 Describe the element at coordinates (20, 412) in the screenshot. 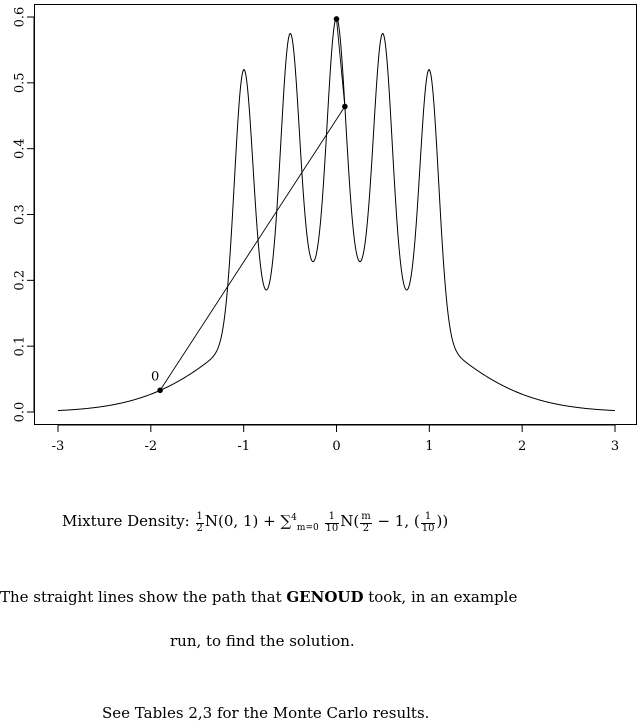

I see `y-tick-label: 0.0` at that location.